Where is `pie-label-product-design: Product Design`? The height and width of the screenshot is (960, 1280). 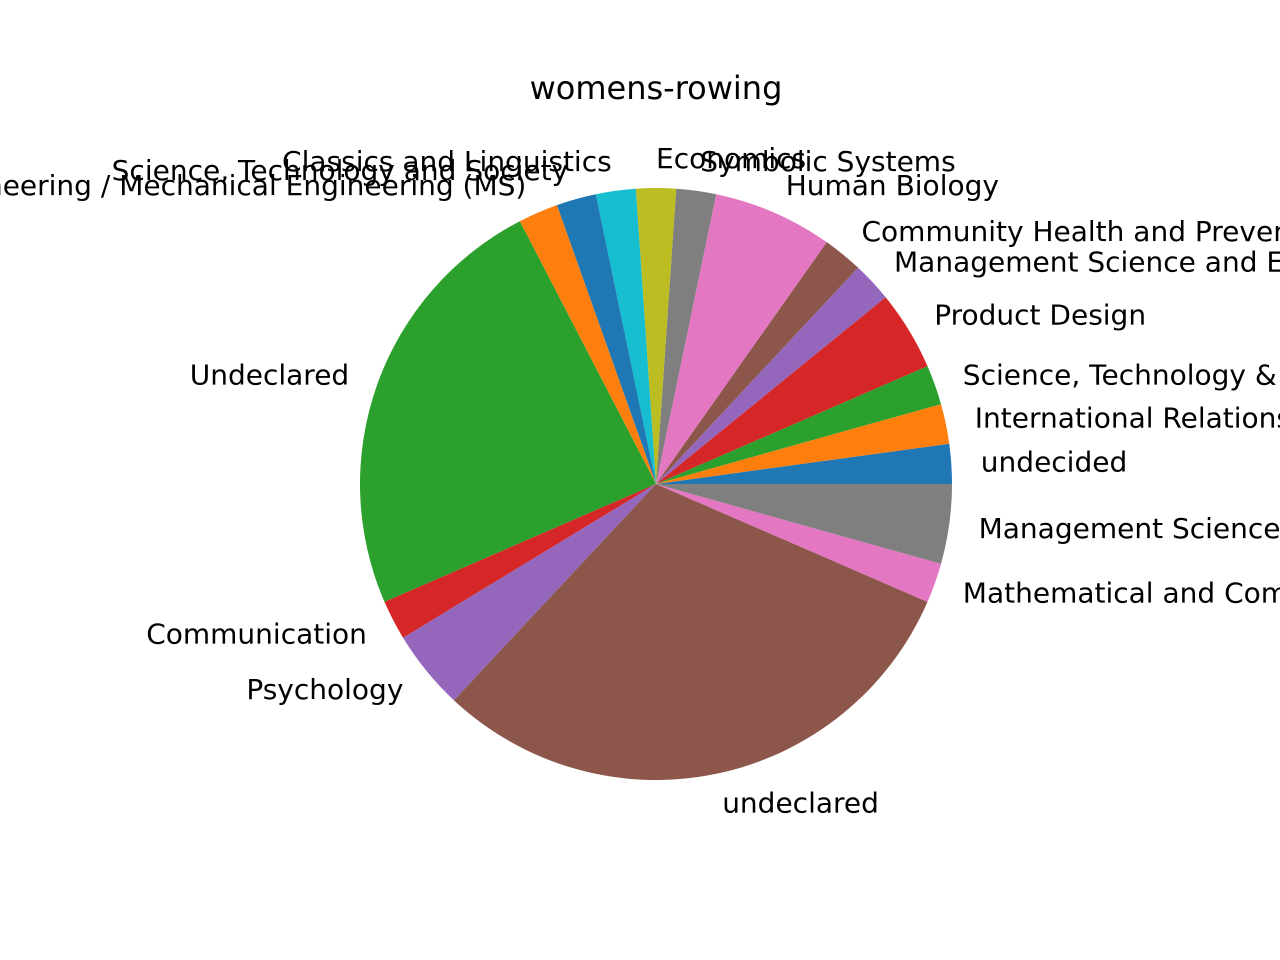
pie-label-product-design: Product Design is located at coordinates (1040, 314).